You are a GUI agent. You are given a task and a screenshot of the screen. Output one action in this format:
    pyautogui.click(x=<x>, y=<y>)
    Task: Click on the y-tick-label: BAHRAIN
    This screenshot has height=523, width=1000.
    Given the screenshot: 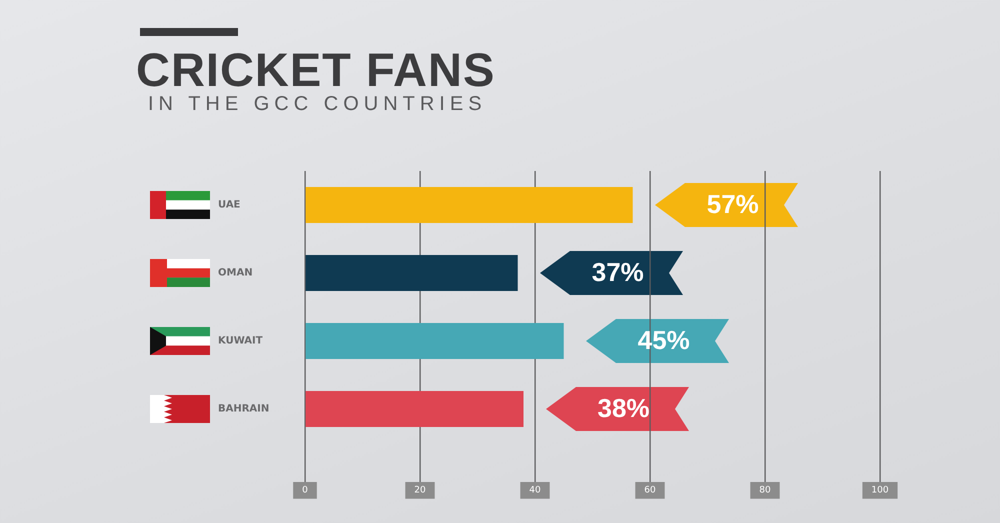 What is the action you would take?
    pyautogui.click(x=244, y=409)
    